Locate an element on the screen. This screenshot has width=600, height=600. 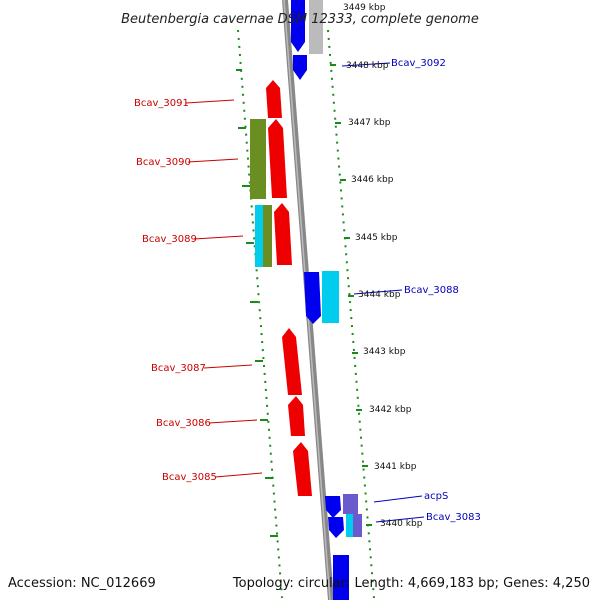
accession-text: Accession: NC_012669 is located at coordinates (82, 583).